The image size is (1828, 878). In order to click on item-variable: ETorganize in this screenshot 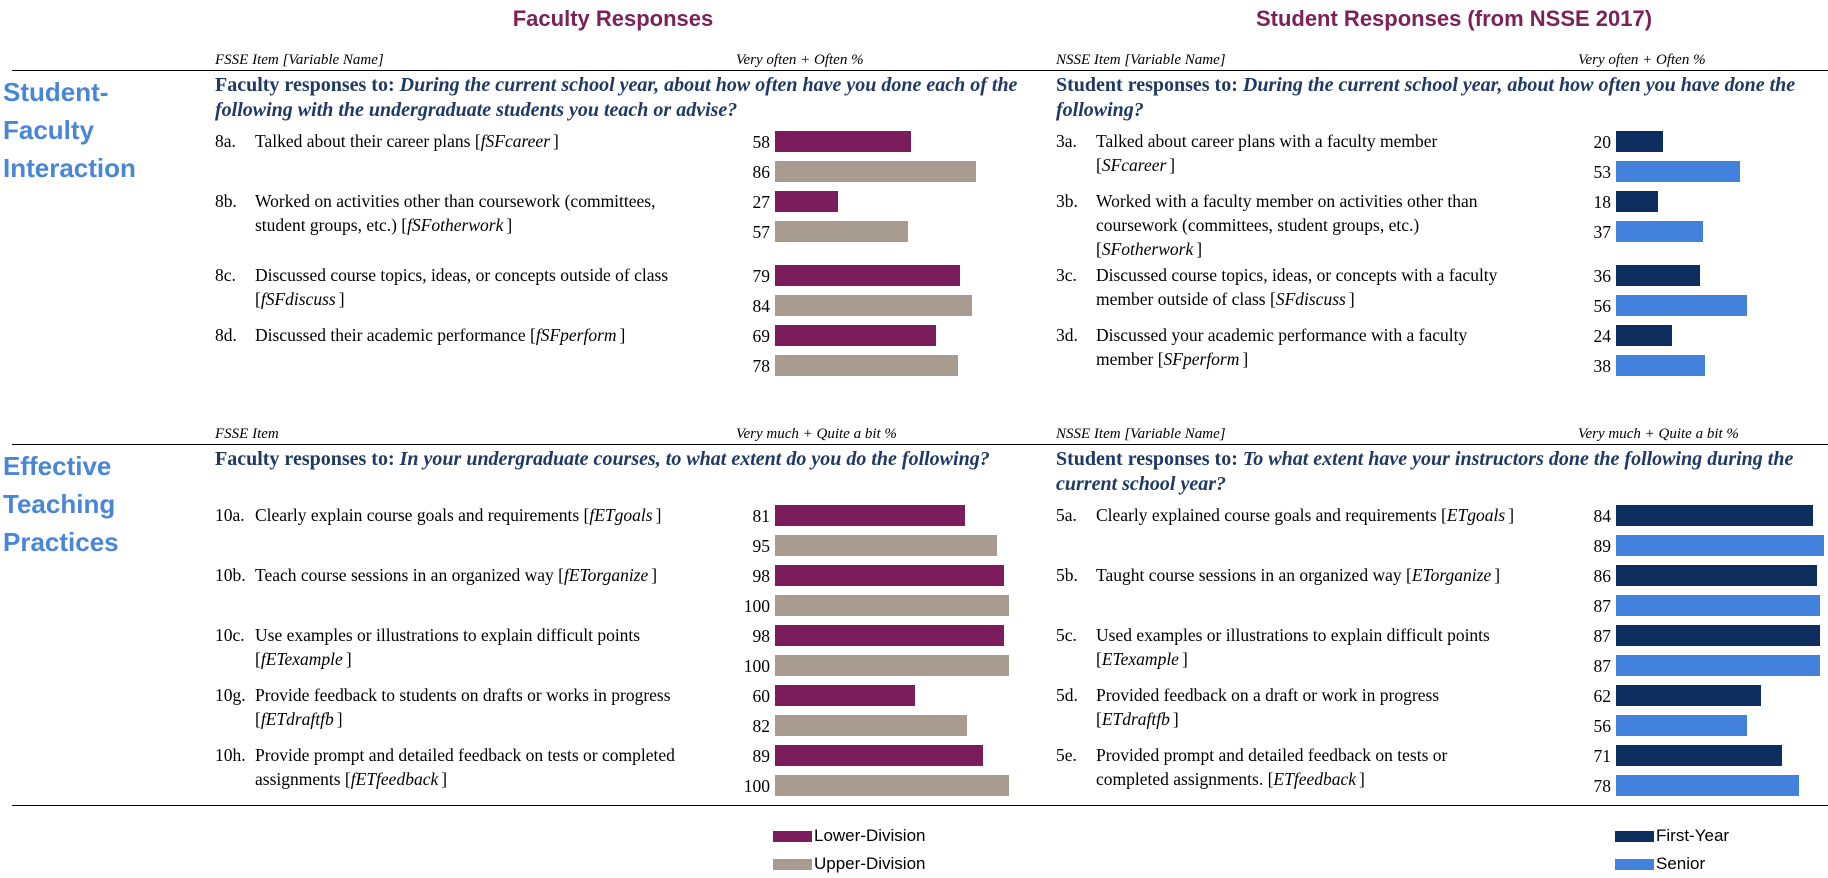, I will do `click(1451, 575)`.